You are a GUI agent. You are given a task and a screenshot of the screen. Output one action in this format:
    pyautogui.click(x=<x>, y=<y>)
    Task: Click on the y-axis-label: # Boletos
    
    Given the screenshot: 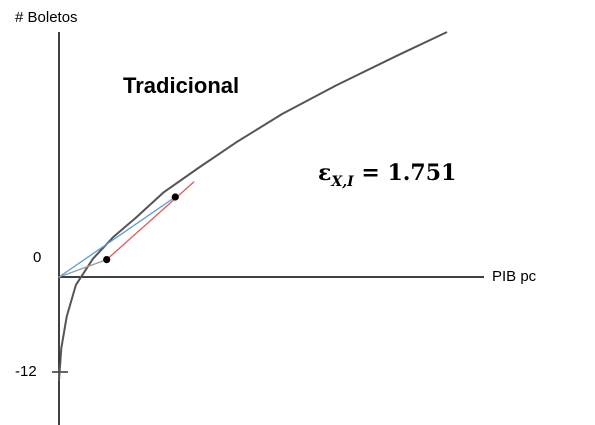 What is the action you would take?
    pyautogui.click(x=46, y=17)
    